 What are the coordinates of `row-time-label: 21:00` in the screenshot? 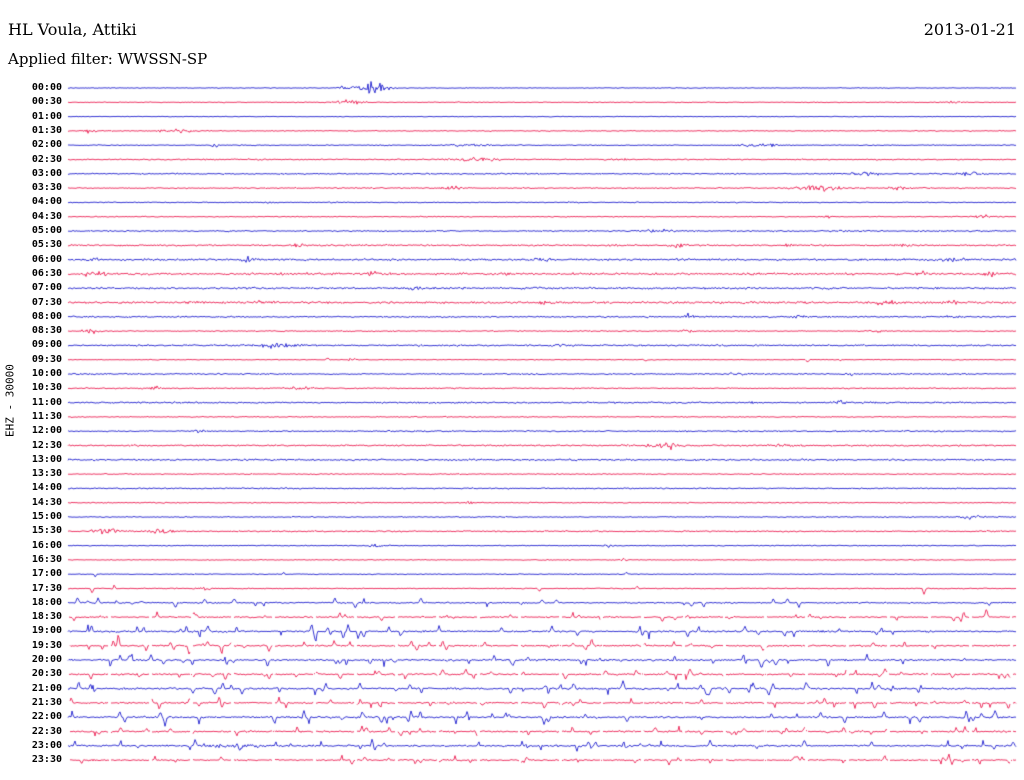 It's located at (46, 688).